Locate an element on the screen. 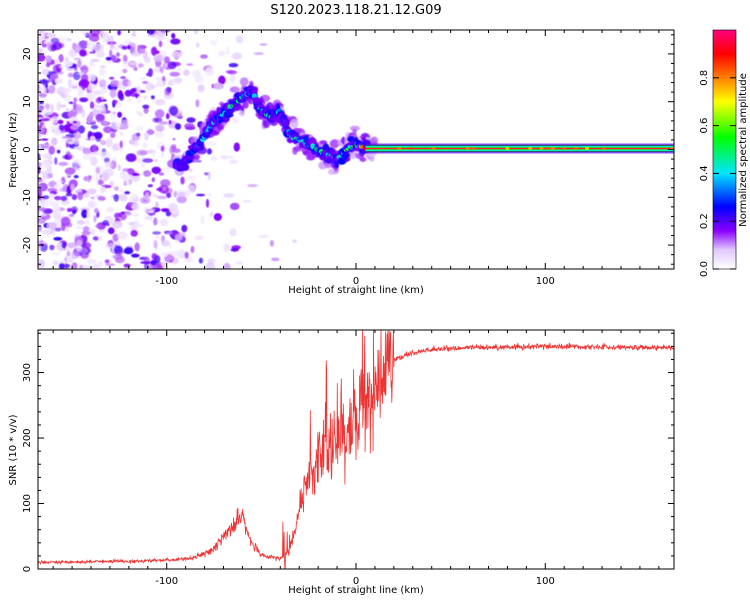  spectral-ridge is located at coordinates (422, 131).